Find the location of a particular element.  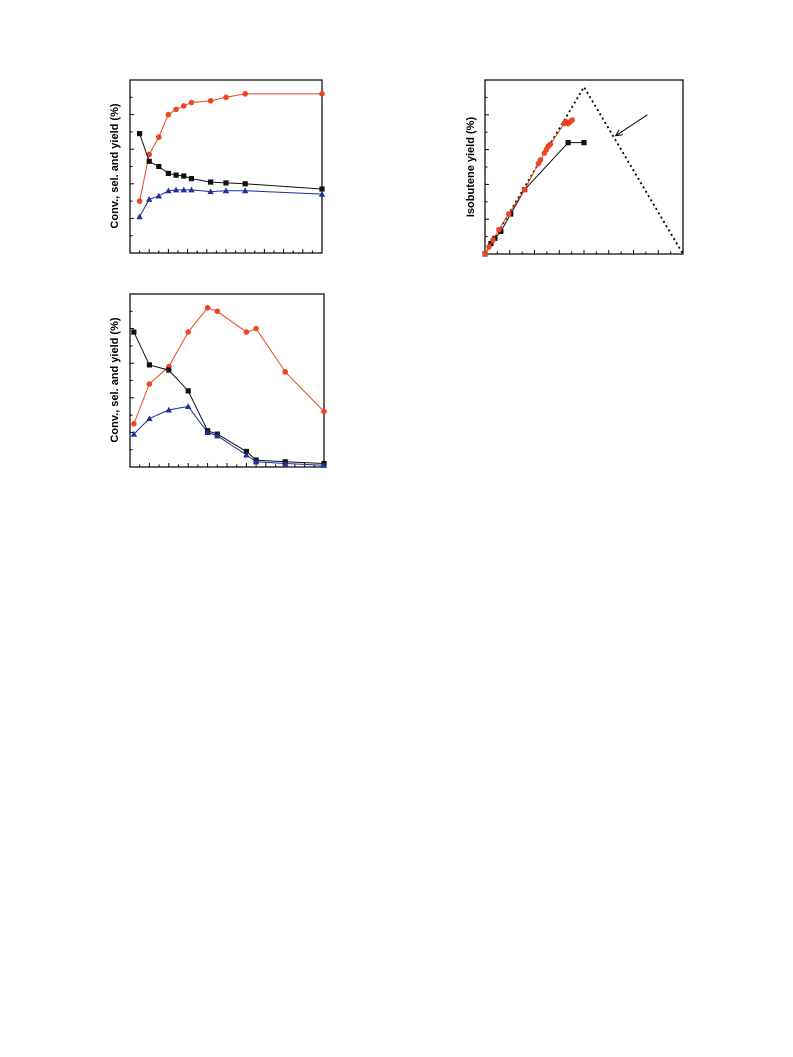

chart-top-left: Conv., sel. and yield (%) is located at coordinates (217, 166).